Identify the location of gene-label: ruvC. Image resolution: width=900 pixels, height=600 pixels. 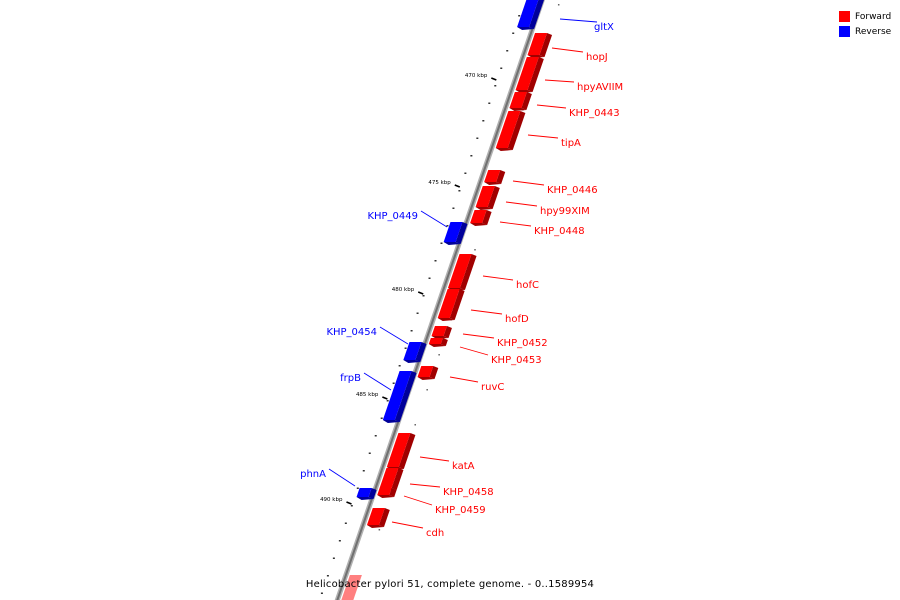
(492, 387).